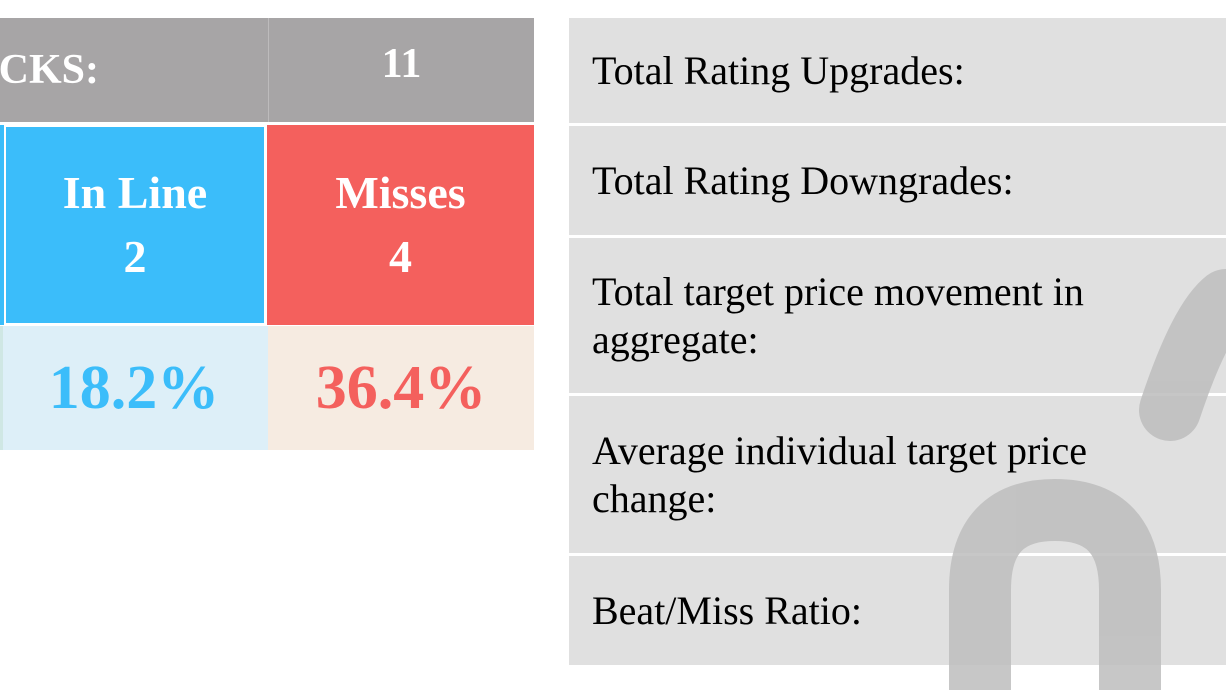 This screenshot has height=690, width=1226. I want to click on misses-percent: 36.4%, so click(401, 387).